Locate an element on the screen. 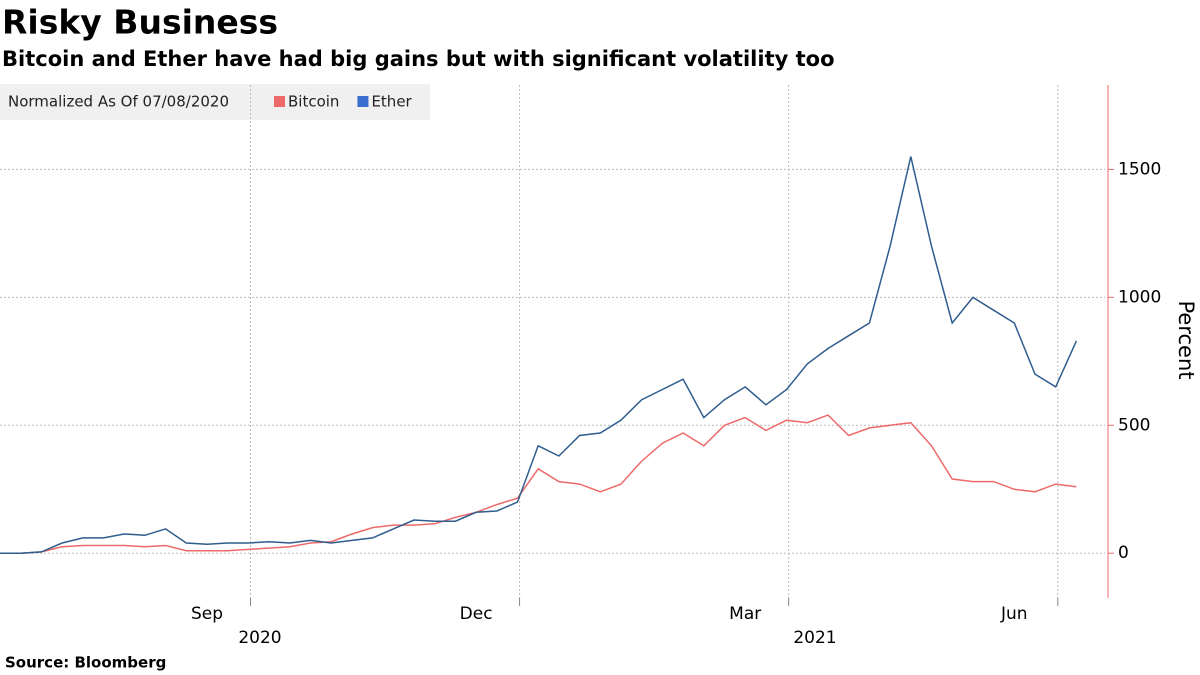 This screenshot has height=675, width=1200. legend-label: Bitcoin is located at coordinates (313, 102).